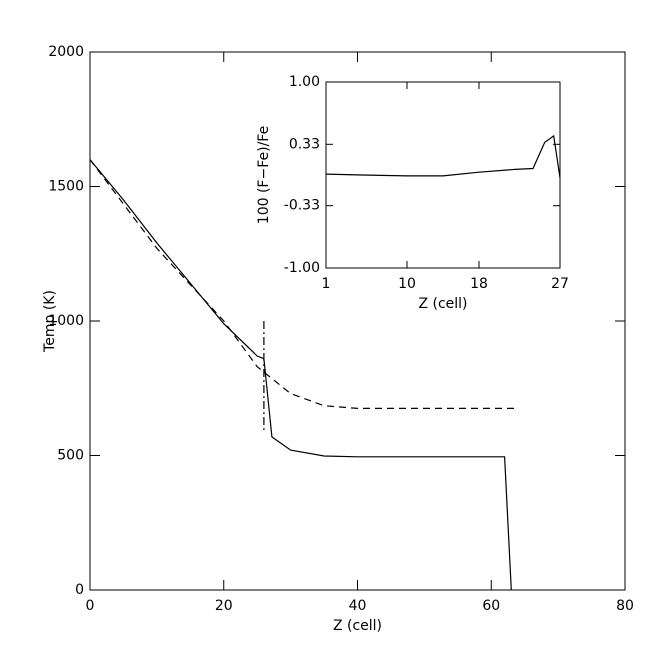  I want to click on y-tick-label: -1.00, so click(302, 268).